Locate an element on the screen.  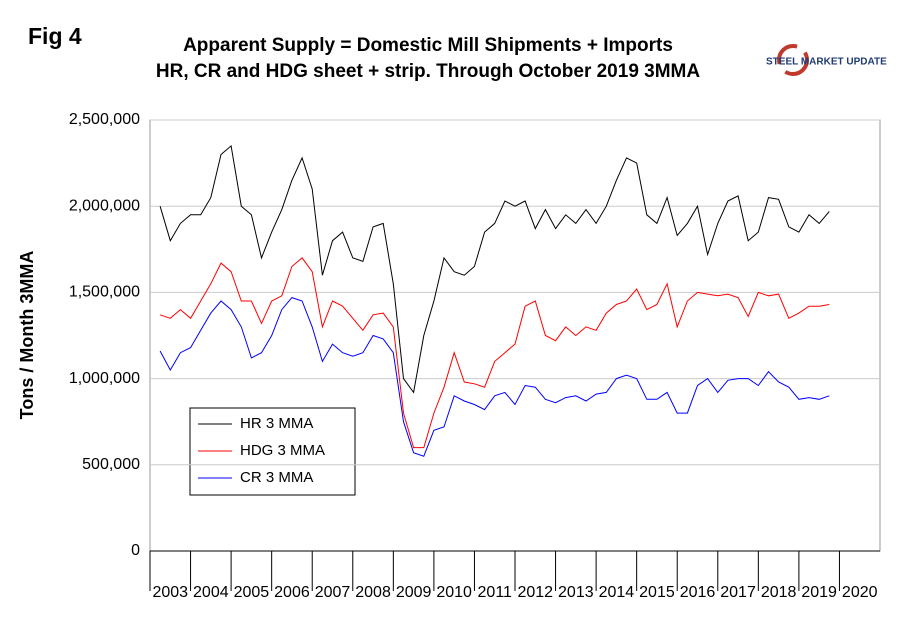
x-tick-label: 2017 is located at coordinates (738, 592).